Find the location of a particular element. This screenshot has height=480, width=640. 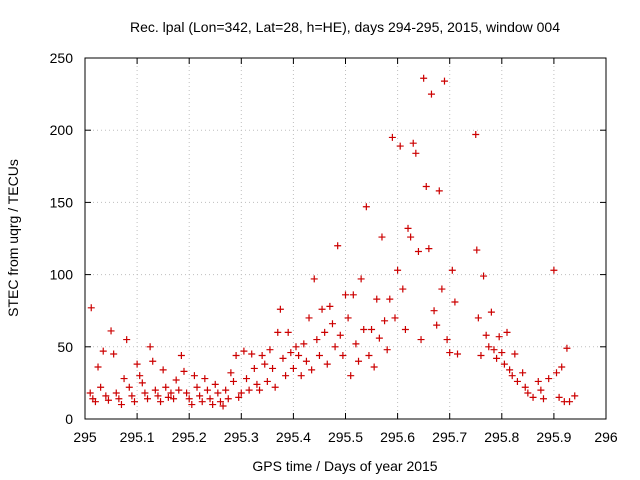

y-tick-label: 50 is located at coordinates (65, 347).